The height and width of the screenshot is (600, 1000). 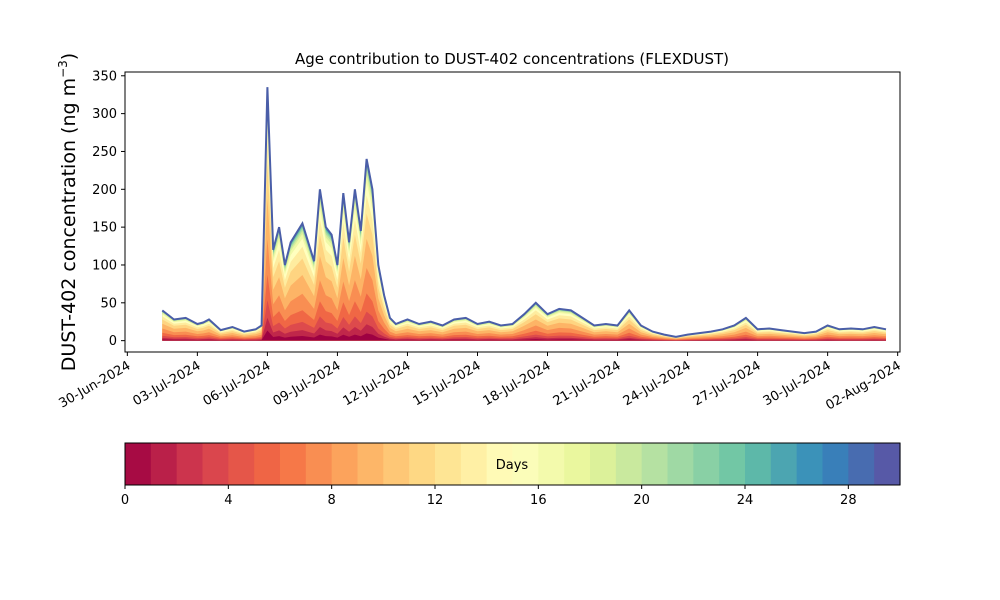 What do you see at coordinates (104, 265) in the screenshot?
I see `y-tick-label: 100` at bounding box center [104, 265].